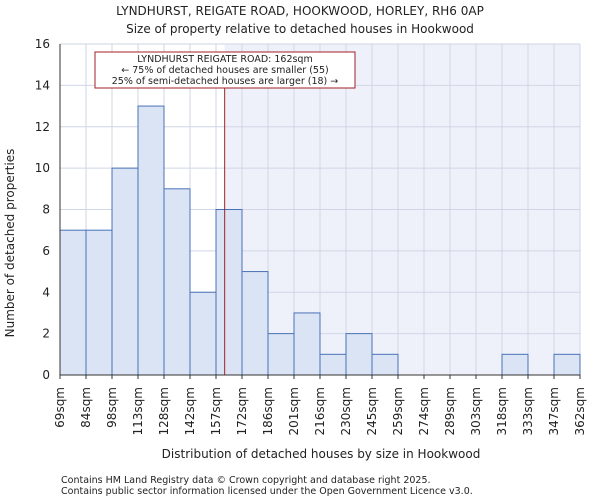 The image size is (600, 500). What do you see at coordinates (42, 168) in the screenshot?
I see `y-tick-label: 10` at bounding box center [42, 168].